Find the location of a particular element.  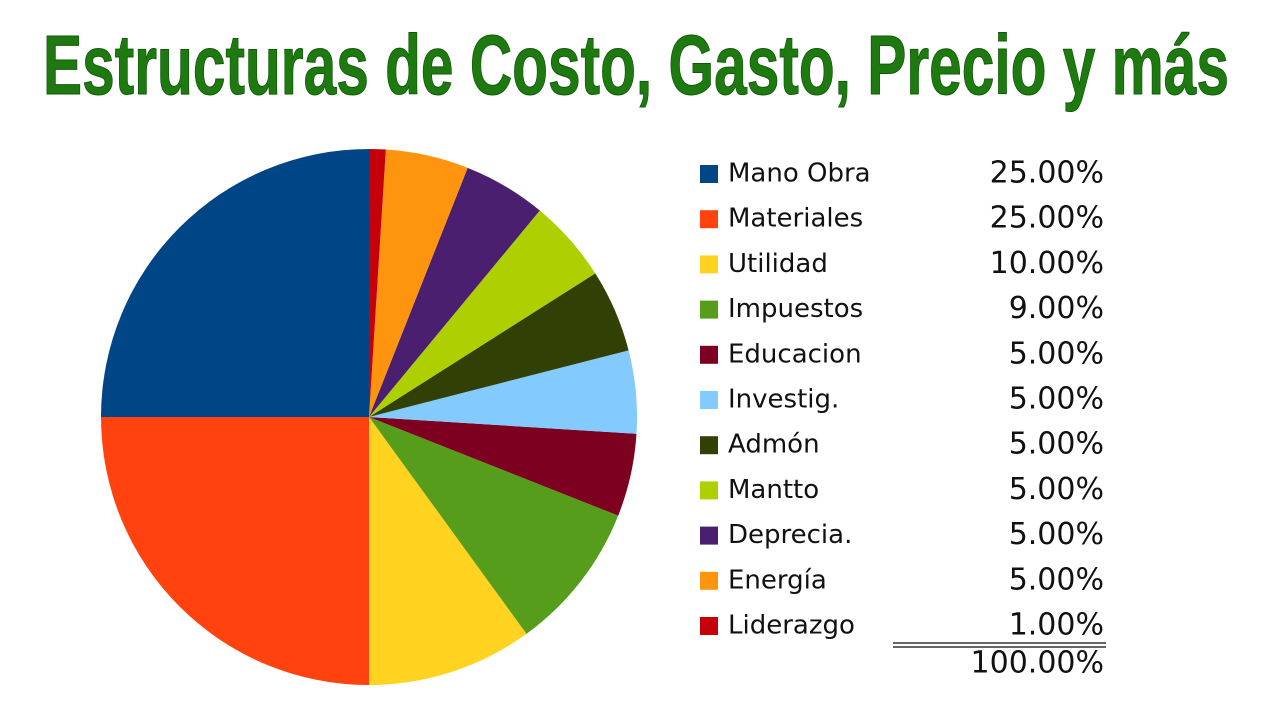

legend-label: Materiales is located at coordinates (795, 219).